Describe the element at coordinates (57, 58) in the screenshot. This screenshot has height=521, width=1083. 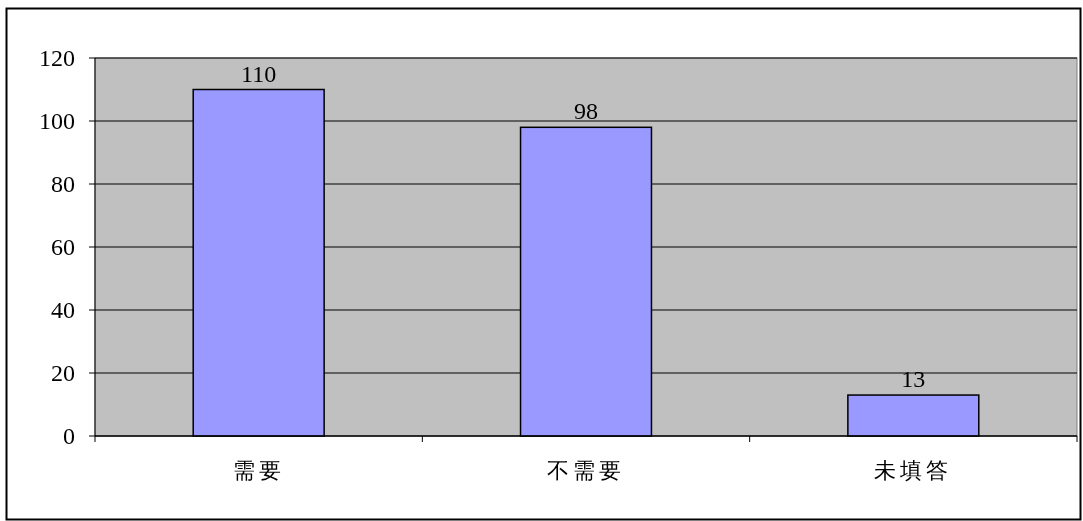
I see `y-tick-label: 120` at that location.